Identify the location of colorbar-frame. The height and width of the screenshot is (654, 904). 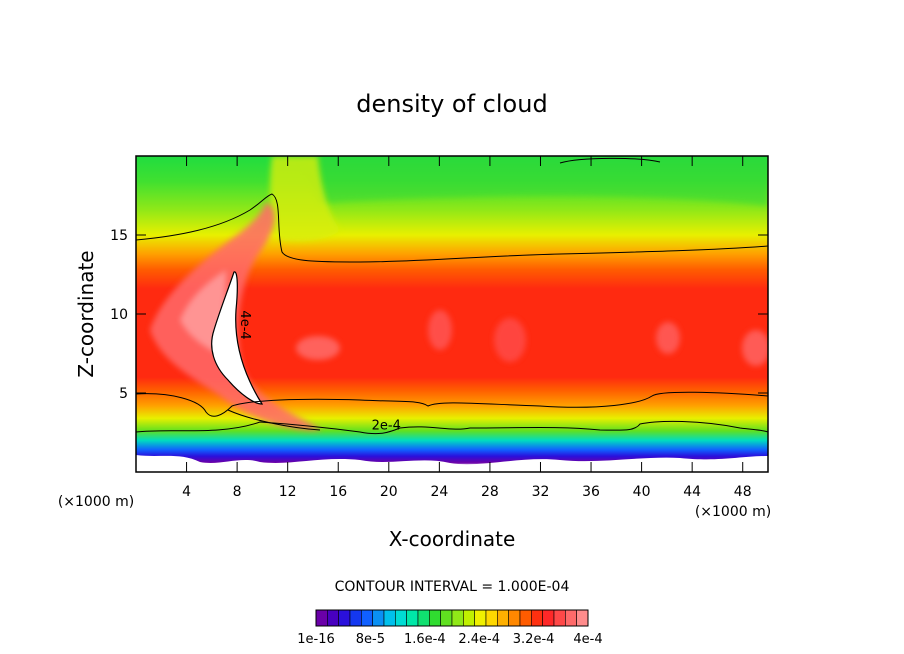
(452, 618).